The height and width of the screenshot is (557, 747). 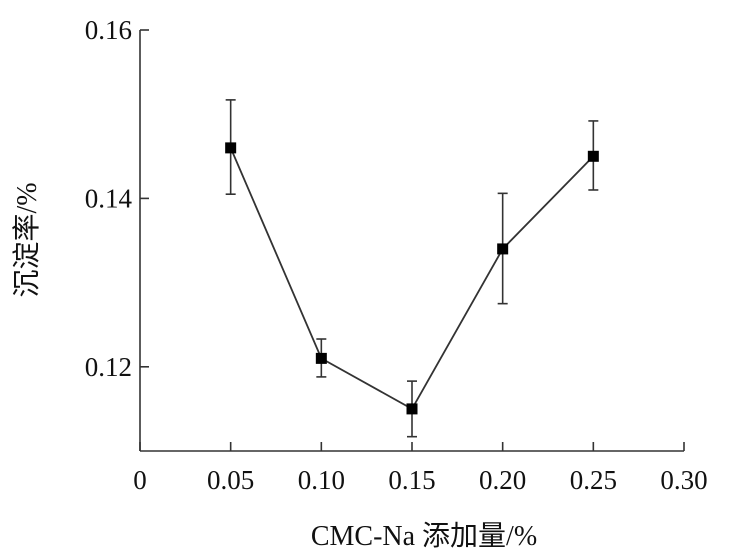 What do you see at coordinates (321, 480) in the screenshot?
I see `x-tick-label: 0.10` at bounding box center [321, 480].